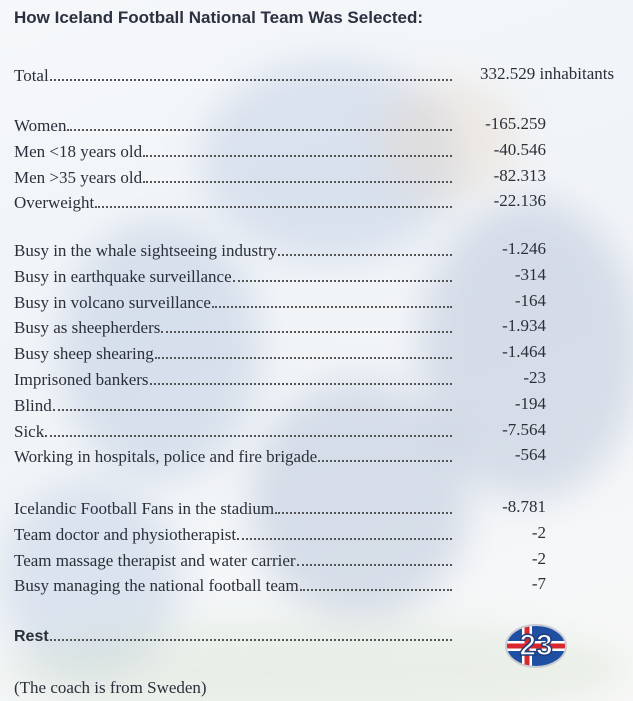 Image resolution: width=633 pixels, height=701 pixels. What do you see at coordinates (233, 124) in the screenshot?
I see `row: Women` at bounding box center [233, 124].